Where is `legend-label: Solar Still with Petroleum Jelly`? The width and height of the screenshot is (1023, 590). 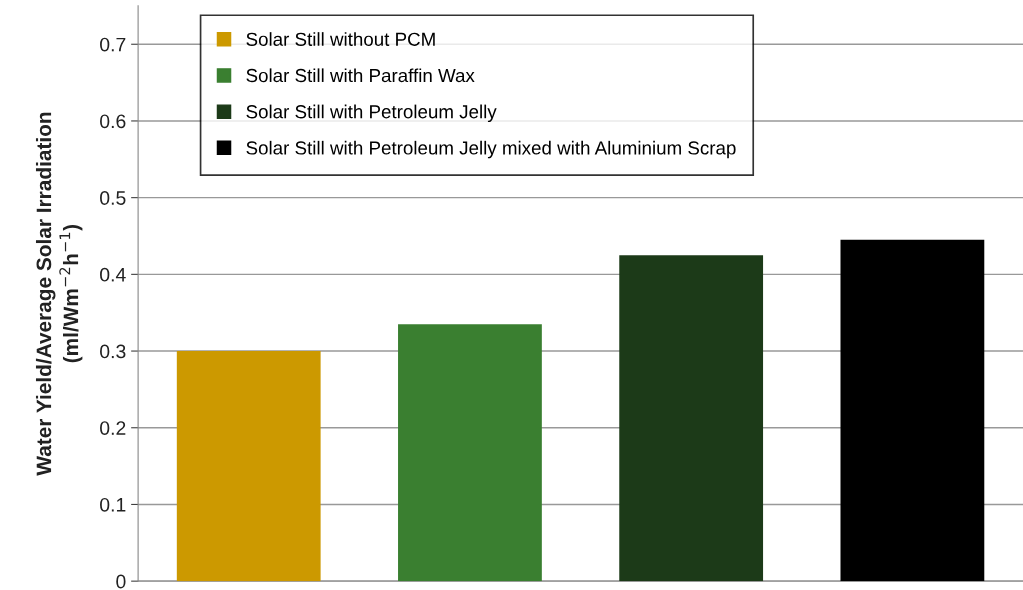
legend-label: Solar Still with Petroleum Jelly is located at coordinates (371, 113).